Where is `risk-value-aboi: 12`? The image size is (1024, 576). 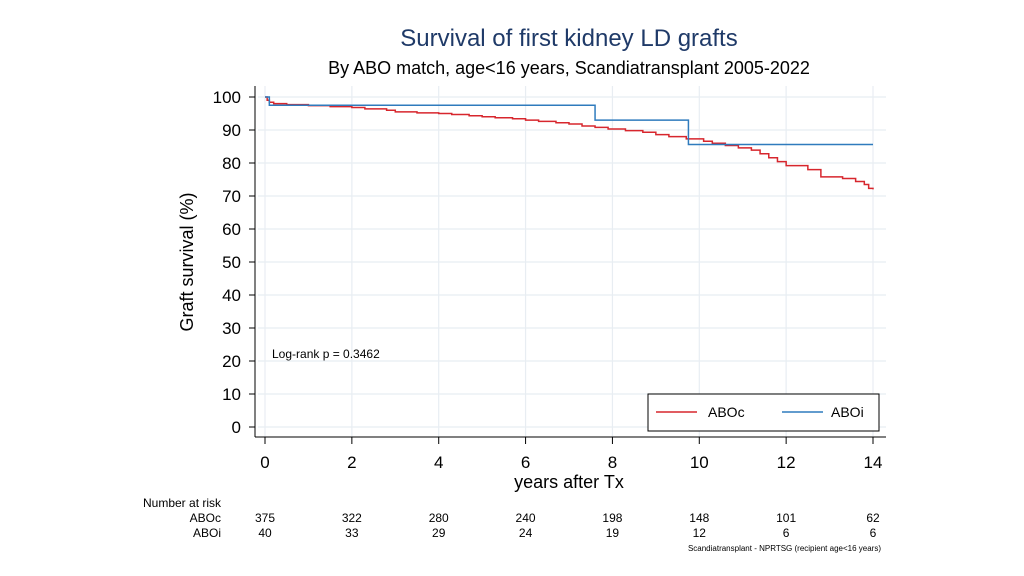 risk-value-aboi: 12 is located at coordinates (700, 533).